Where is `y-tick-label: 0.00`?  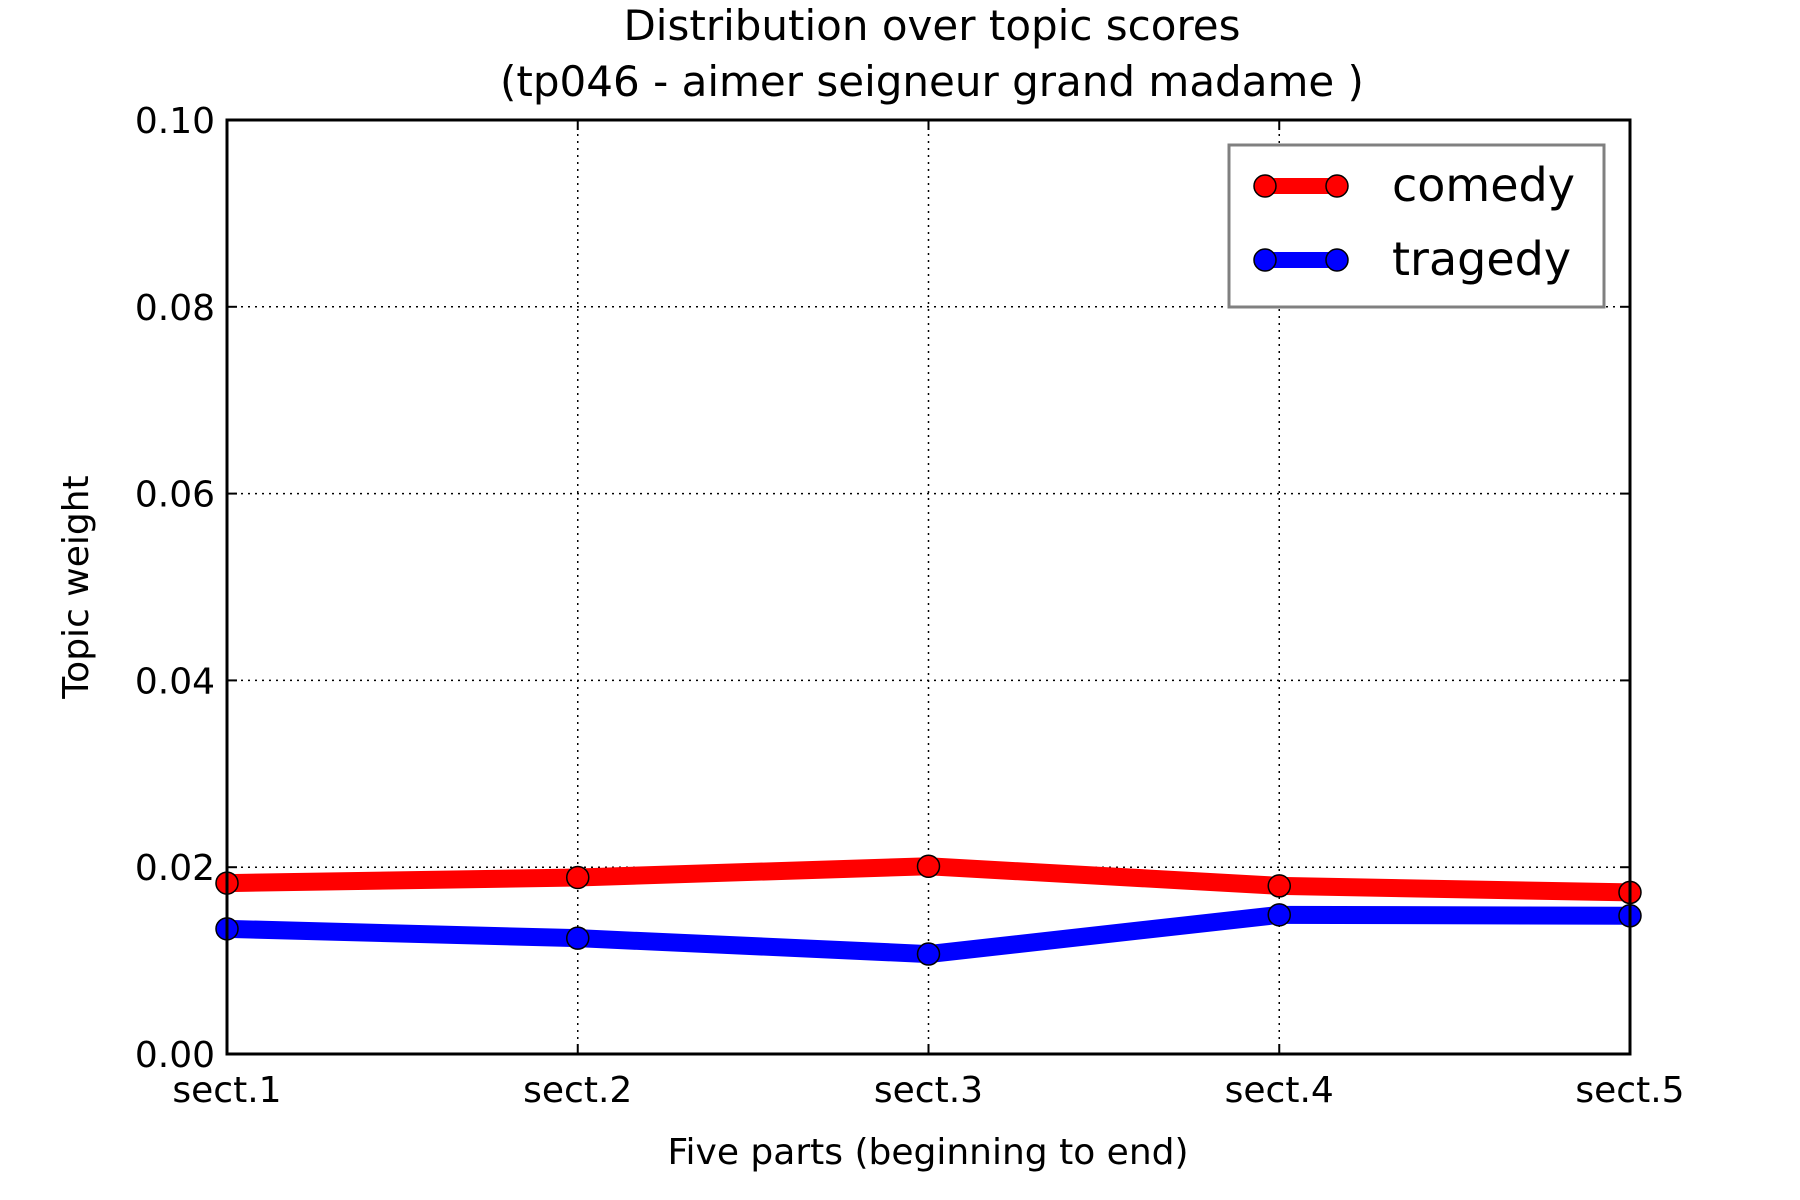
y-tick-label: 0.00 is located at coordinates (175, 1055).